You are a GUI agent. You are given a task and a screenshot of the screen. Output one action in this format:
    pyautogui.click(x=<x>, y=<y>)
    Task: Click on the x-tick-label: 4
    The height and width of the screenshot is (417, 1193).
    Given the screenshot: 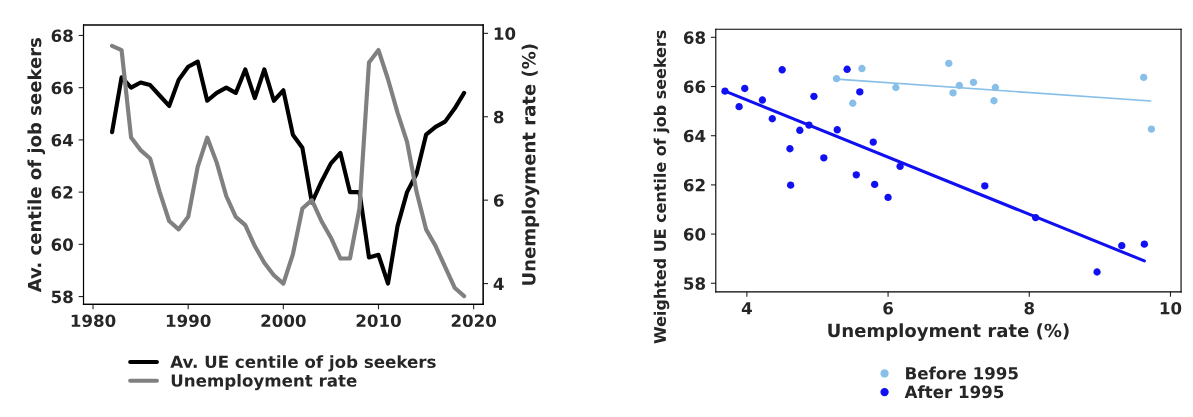 What is the action you would take?
    pyautogui.click(x=746, y=308)
    